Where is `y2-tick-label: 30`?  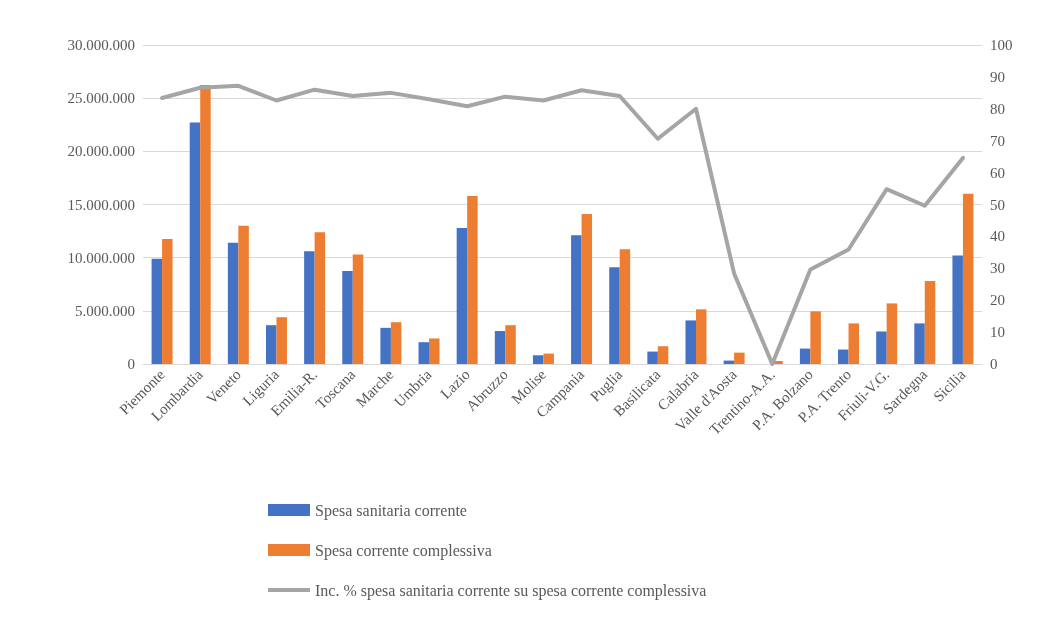
y2-tick-label: 30 is located at coordinates (997, 268).